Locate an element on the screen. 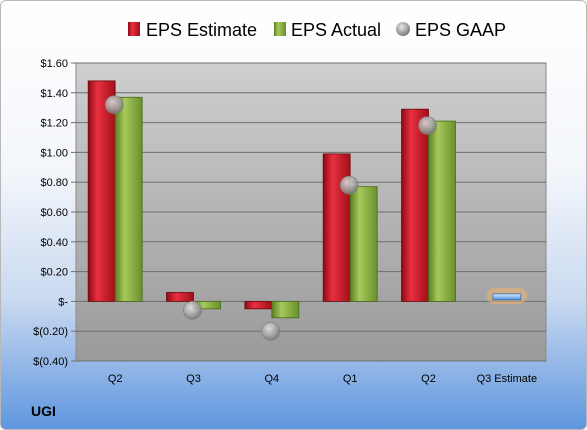 The image size is (587, 430). y-tick-label: $0.60 is located at coordinates (54, 213).